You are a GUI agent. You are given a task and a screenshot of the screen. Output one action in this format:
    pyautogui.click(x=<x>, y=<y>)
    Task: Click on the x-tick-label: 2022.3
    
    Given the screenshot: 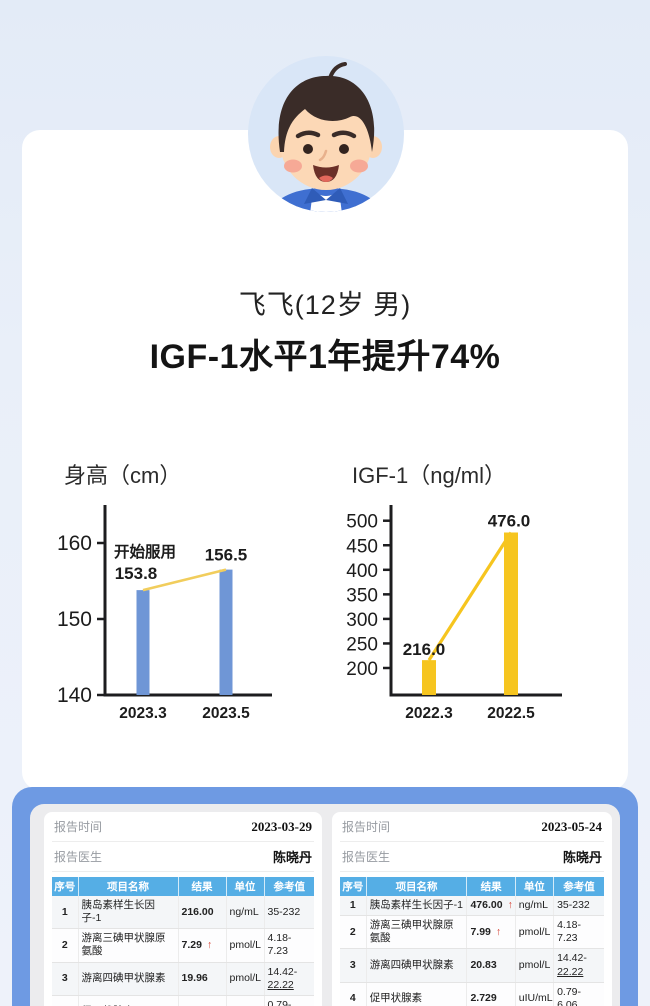 What is the action you would take?
    pyautogui.click(x=429, y=713)
    